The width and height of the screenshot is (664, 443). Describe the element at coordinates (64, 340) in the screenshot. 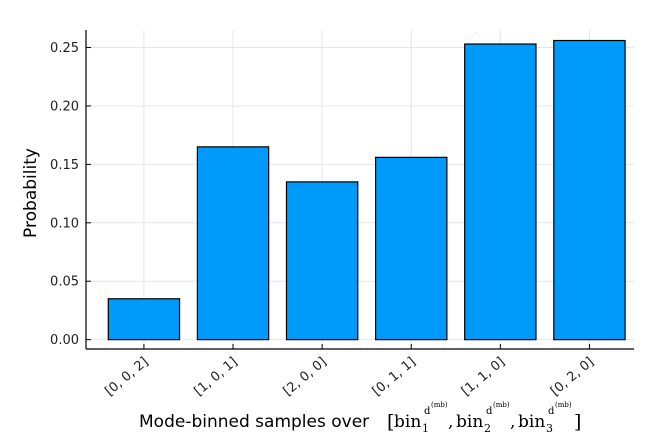

I see `y-tick-label: 0.00` at that location.